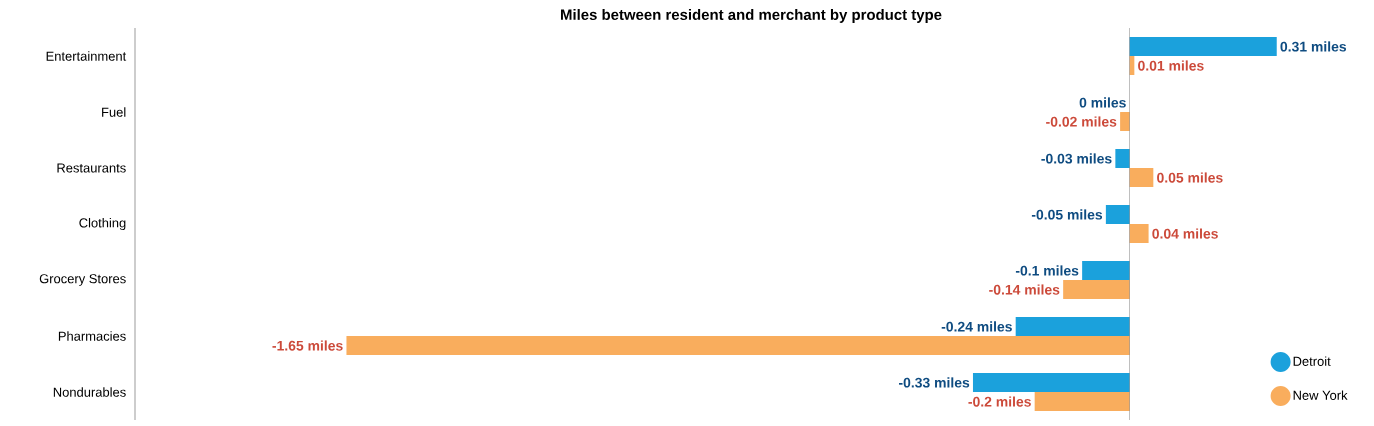 The height and width of the screenshot is (426, 1374). I want to click on data-label: -0.05 miles, so click(1067, 214).